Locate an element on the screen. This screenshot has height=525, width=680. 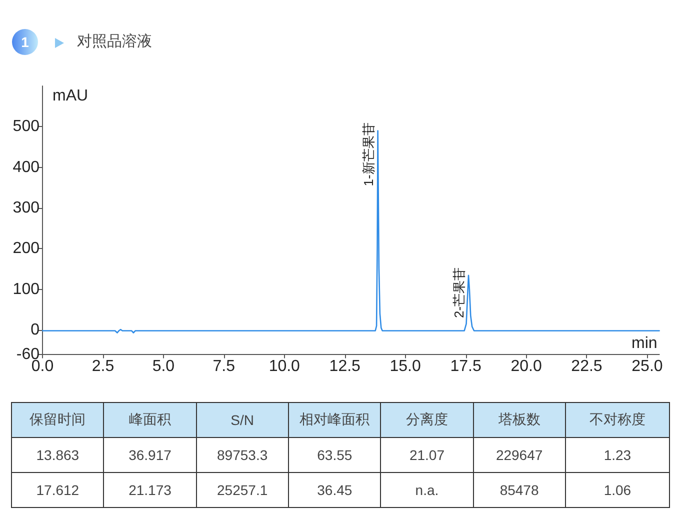
data-label: 36.45 is located at coordinates (334, 490).